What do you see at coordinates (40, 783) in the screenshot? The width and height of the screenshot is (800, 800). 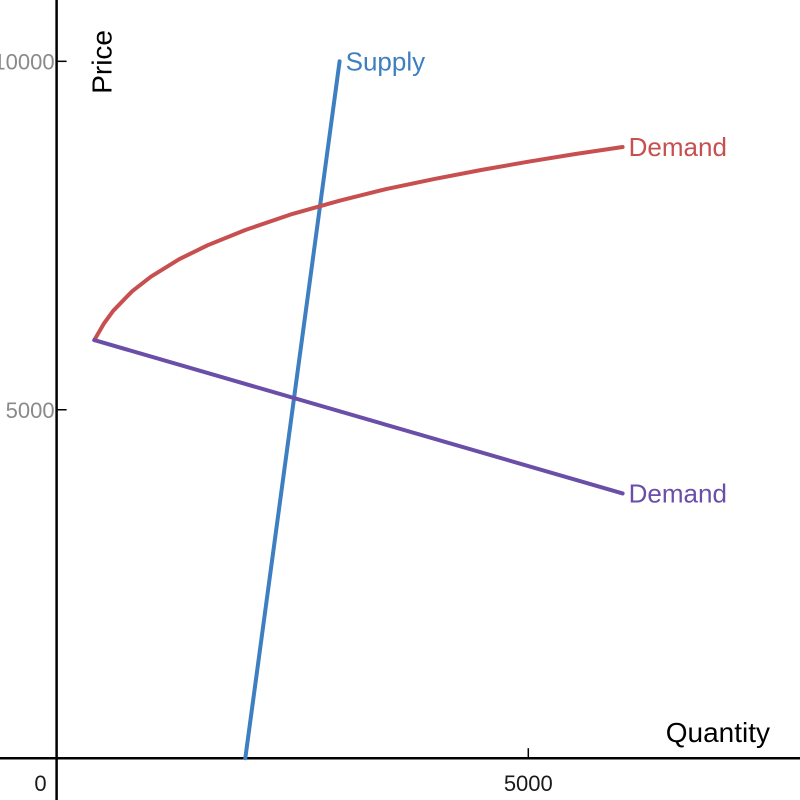 I see `x-tick-label: 0` at bounding box center [40, 783].